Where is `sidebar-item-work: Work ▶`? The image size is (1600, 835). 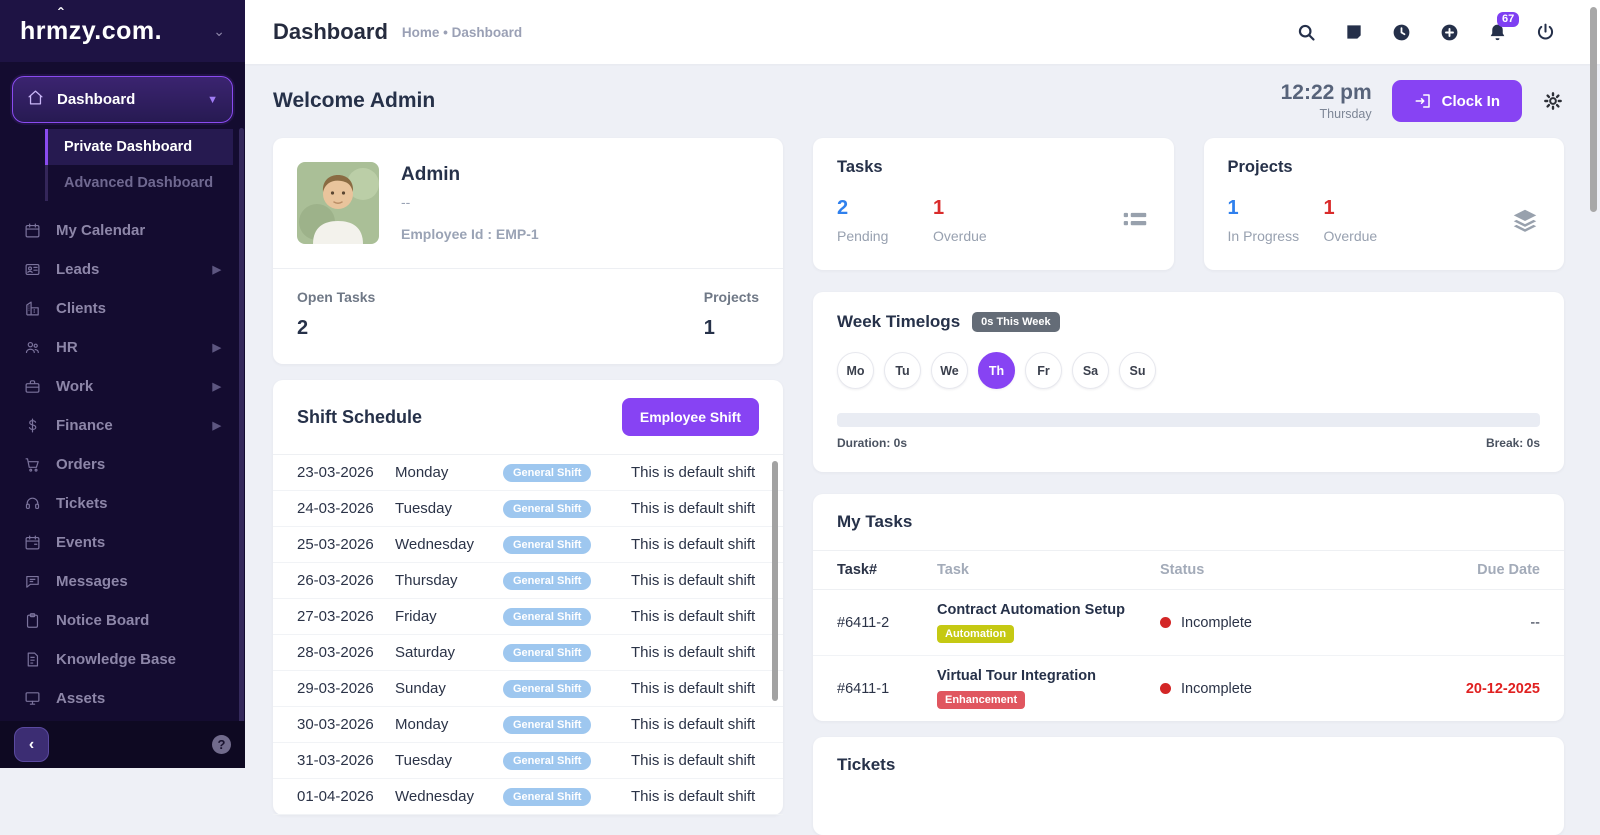
sidebar-item-work: Work ▶ is located at coordinates (122, 386).